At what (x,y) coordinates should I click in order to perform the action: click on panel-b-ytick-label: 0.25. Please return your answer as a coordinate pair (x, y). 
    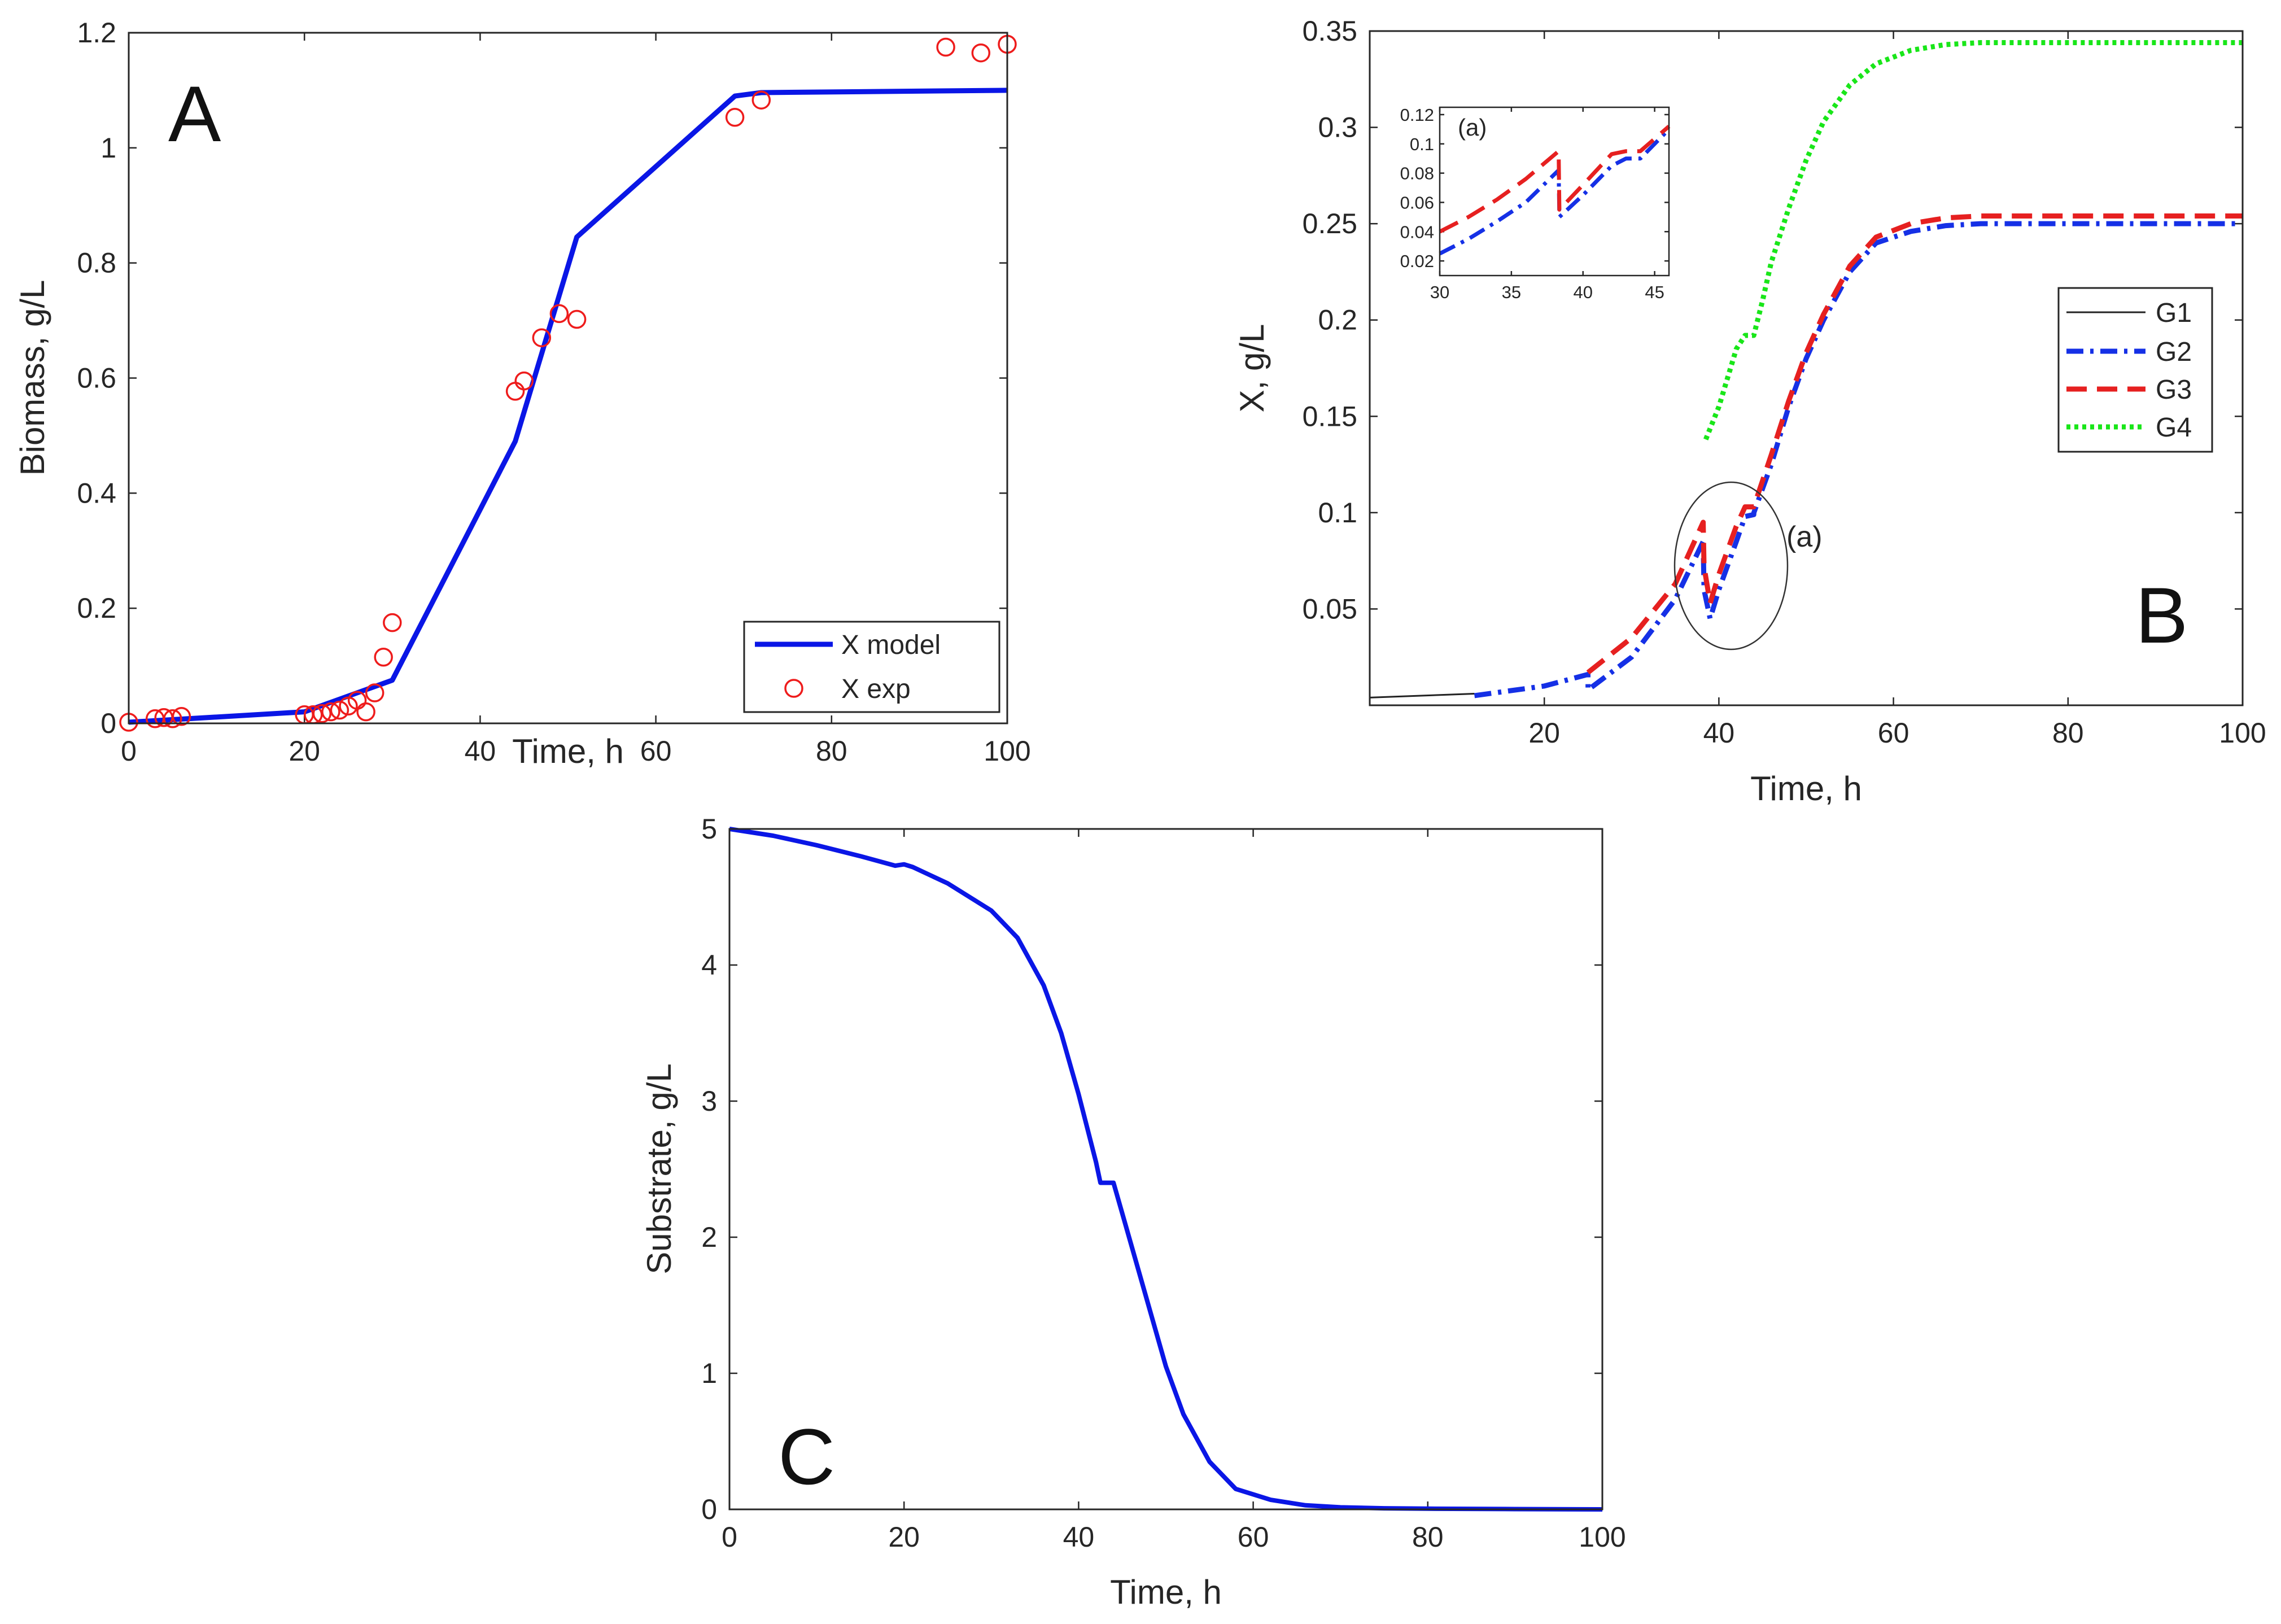
    Looking at the image, I should click on (1330, 223).